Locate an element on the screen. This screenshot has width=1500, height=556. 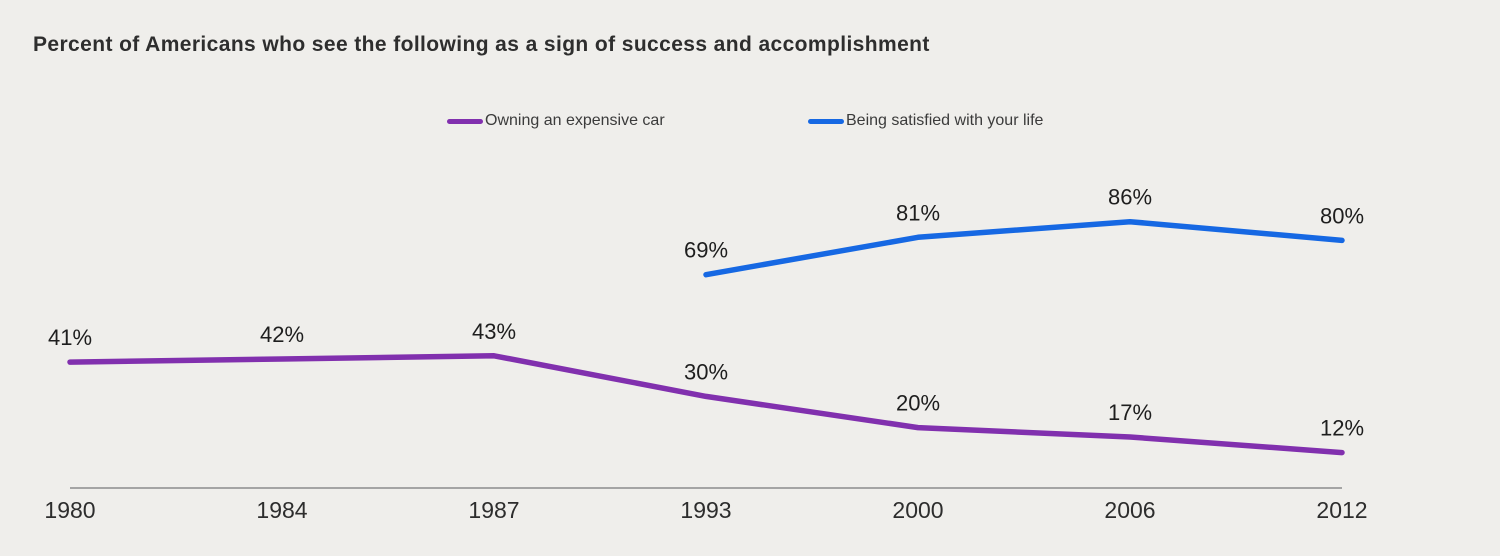
data-label-expensive-car-1987: 43% is located at coordinates (494, 331).